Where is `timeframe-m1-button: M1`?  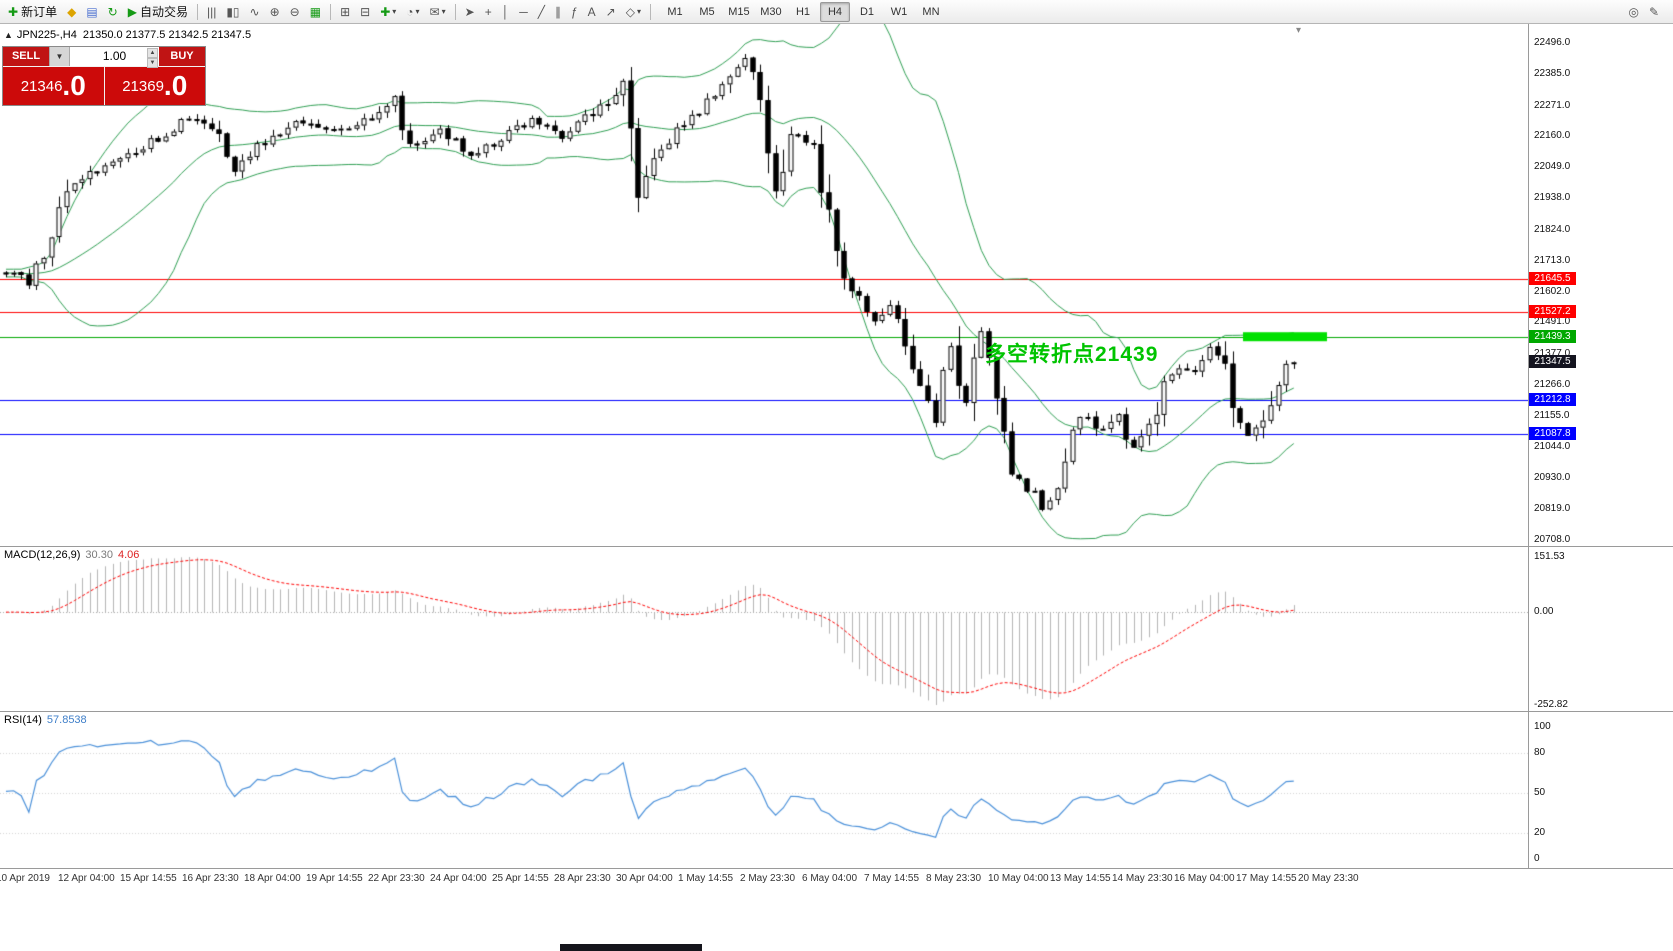
timeframe-m1-button: M1 is located at coordinates (675, 11).